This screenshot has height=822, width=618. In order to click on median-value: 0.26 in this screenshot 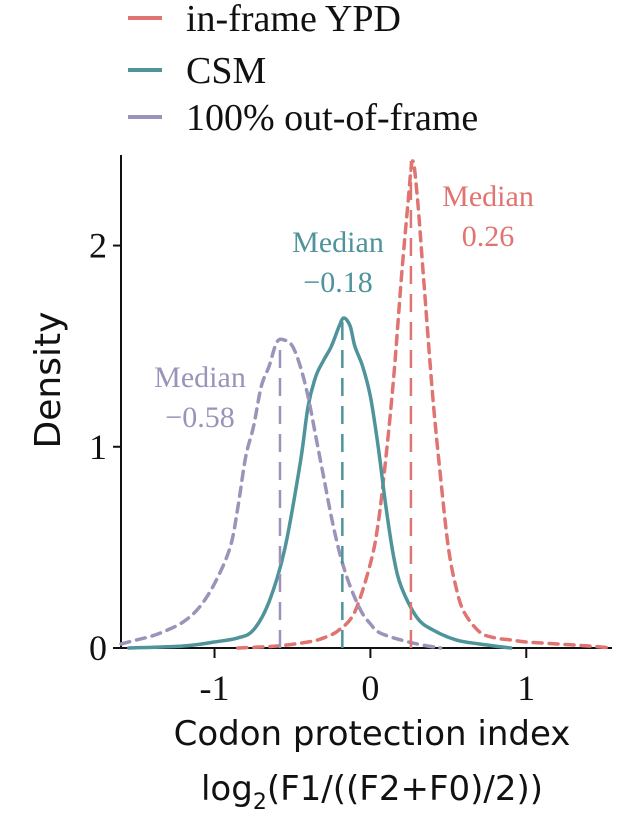, I will do `click(488, 236)`.